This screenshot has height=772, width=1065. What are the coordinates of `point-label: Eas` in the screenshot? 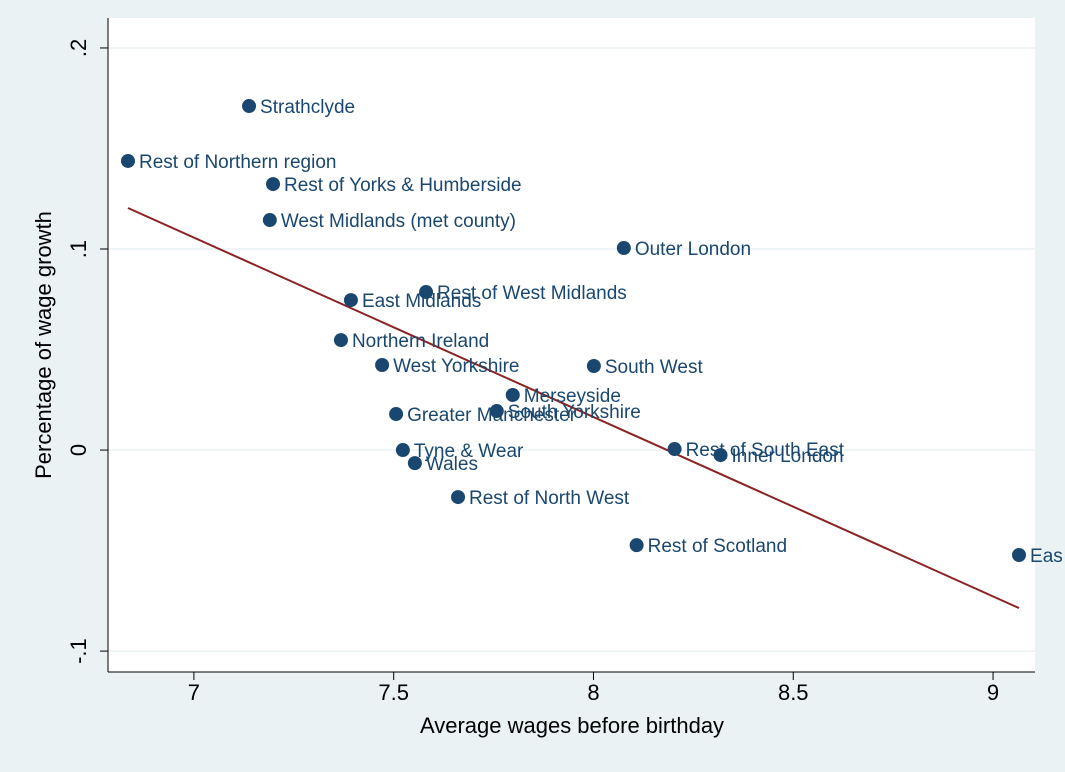 It's located at (1046, 556).